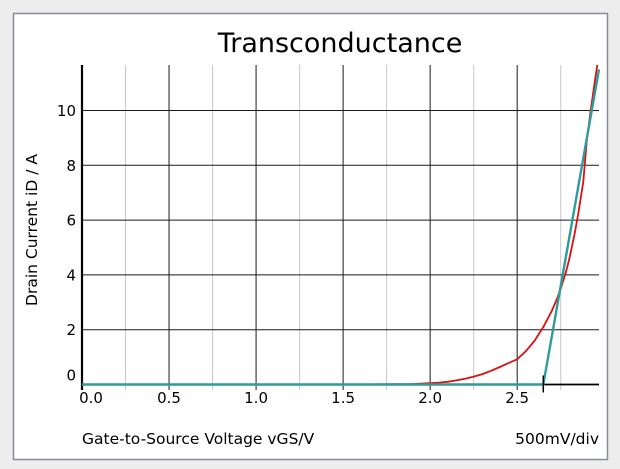 The height and width of the screenshot is (469, 620). I want to click on x-tick-label: 1.5, so click(343, 398).